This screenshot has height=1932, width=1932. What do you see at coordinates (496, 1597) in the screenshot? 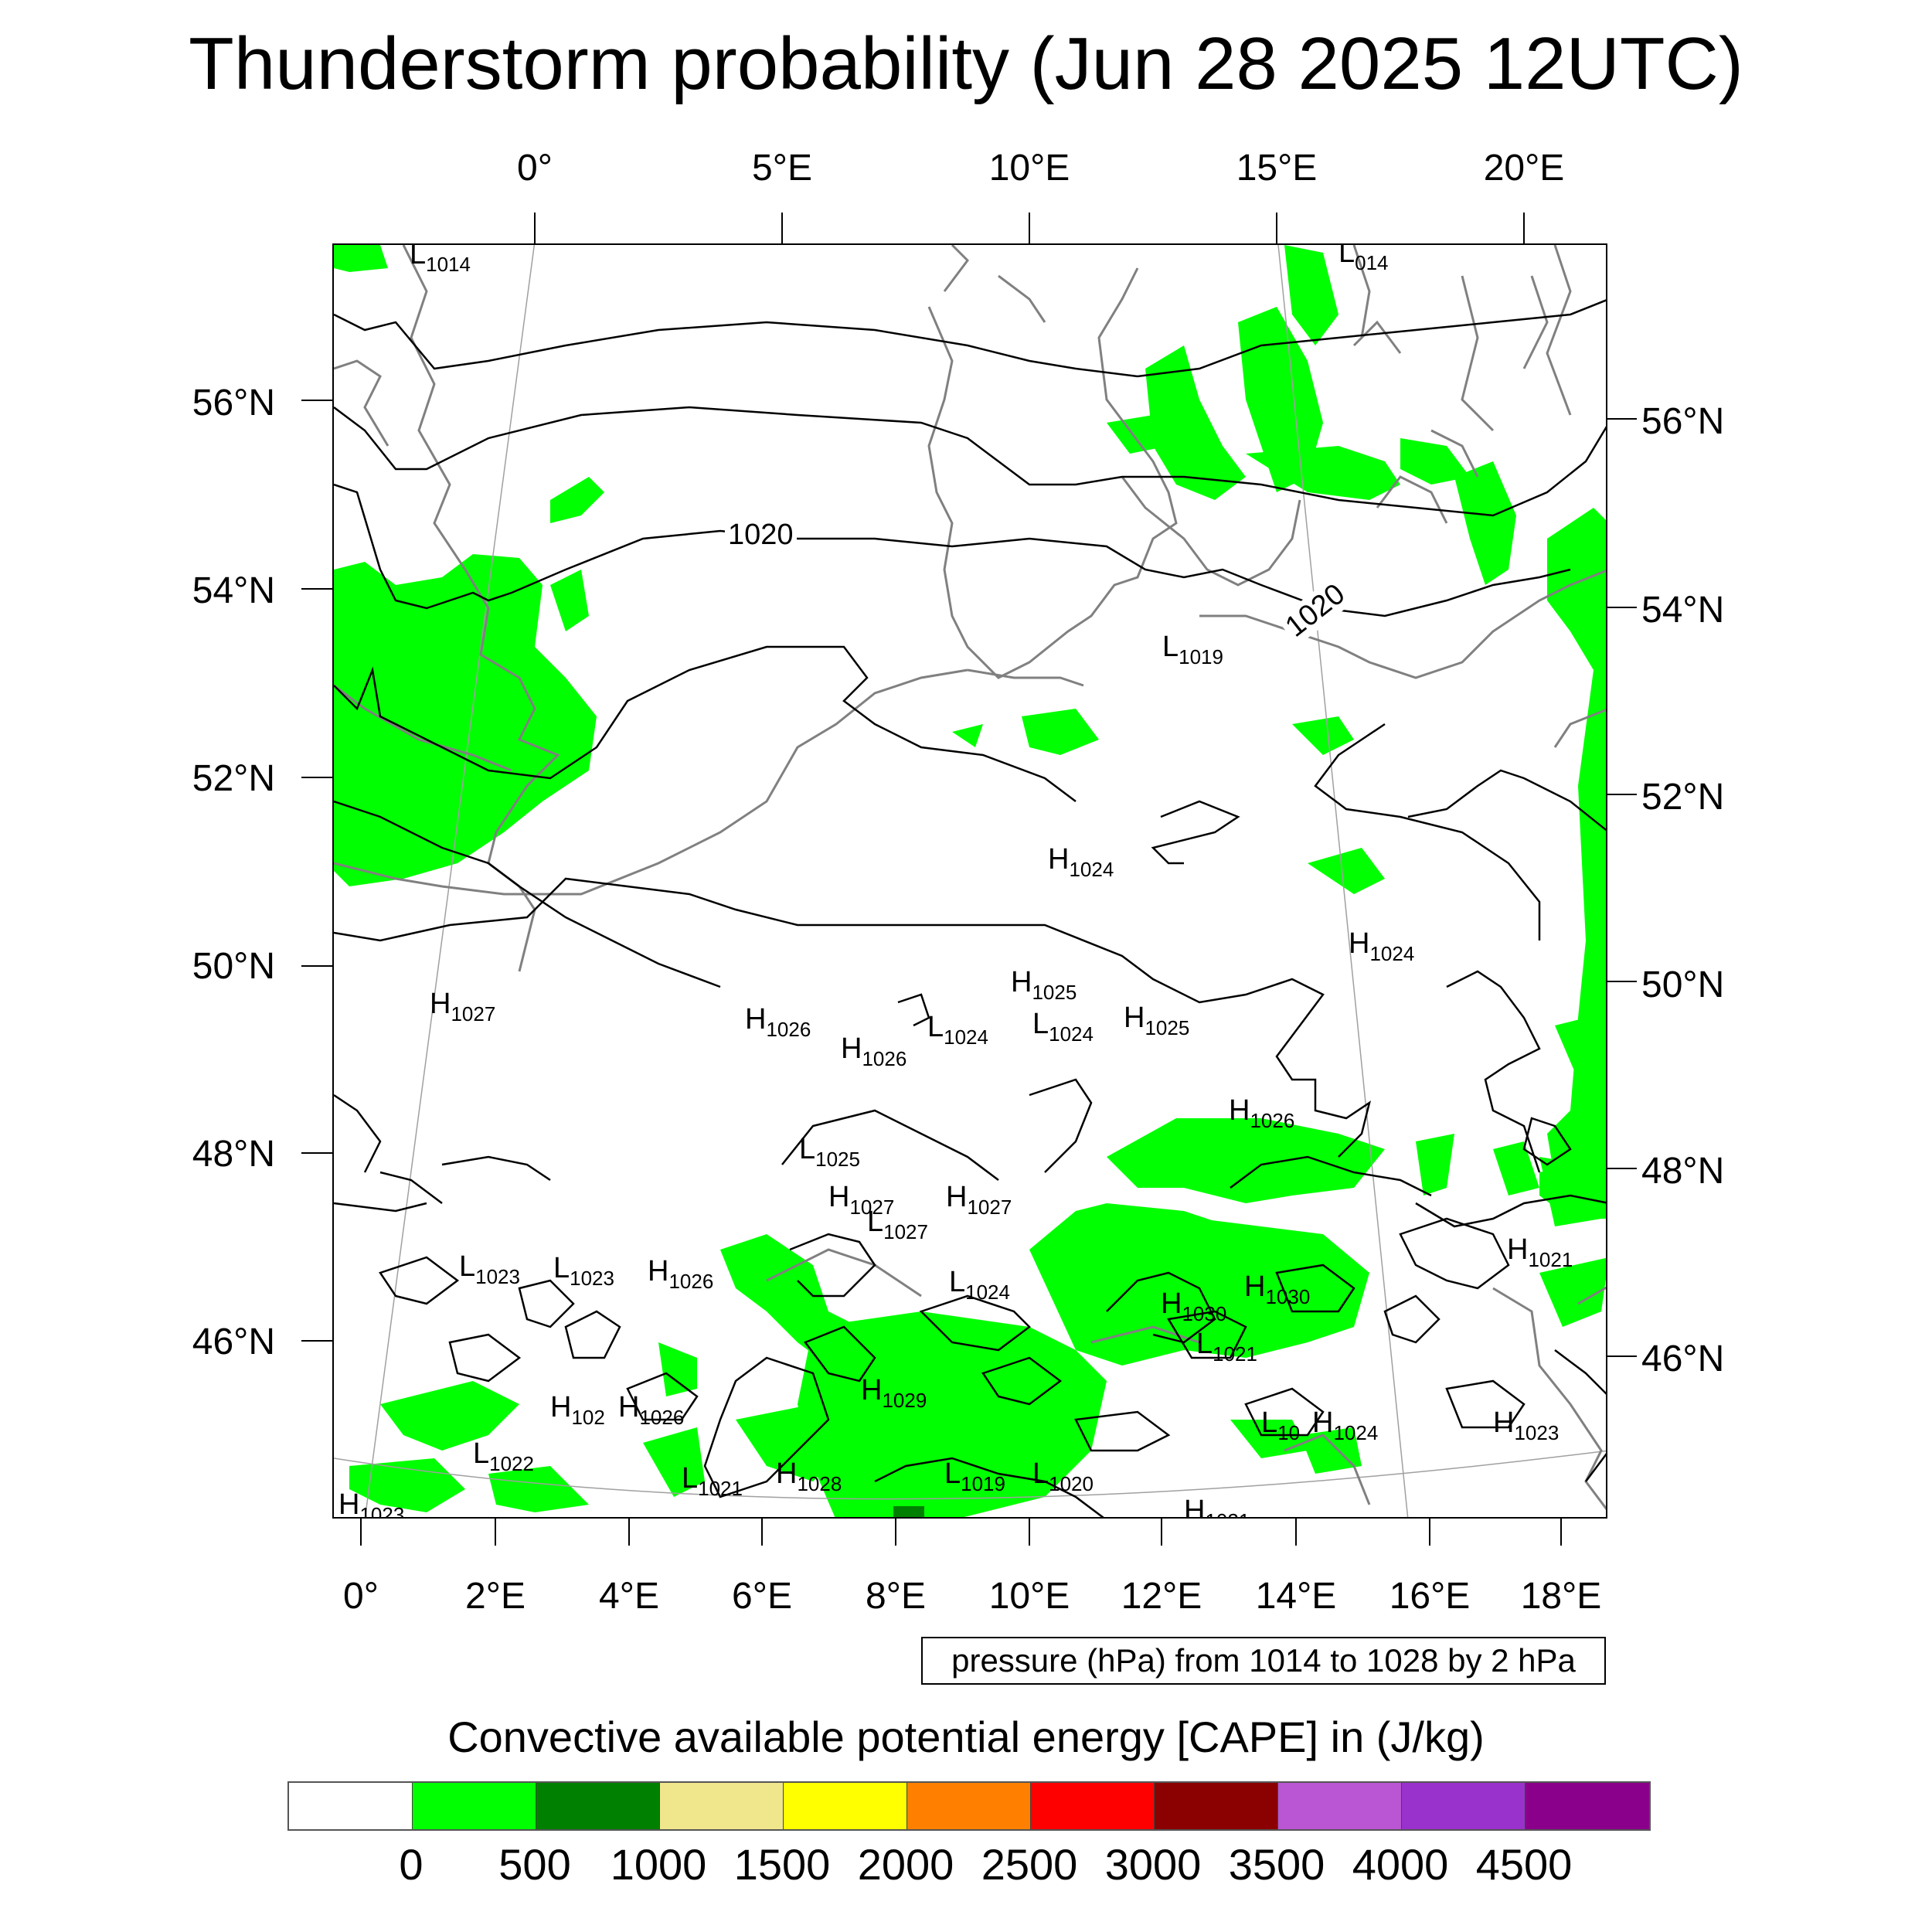
I see `bottom-lon-tick-2e: 2°E` at bounding box center [496, 1597].